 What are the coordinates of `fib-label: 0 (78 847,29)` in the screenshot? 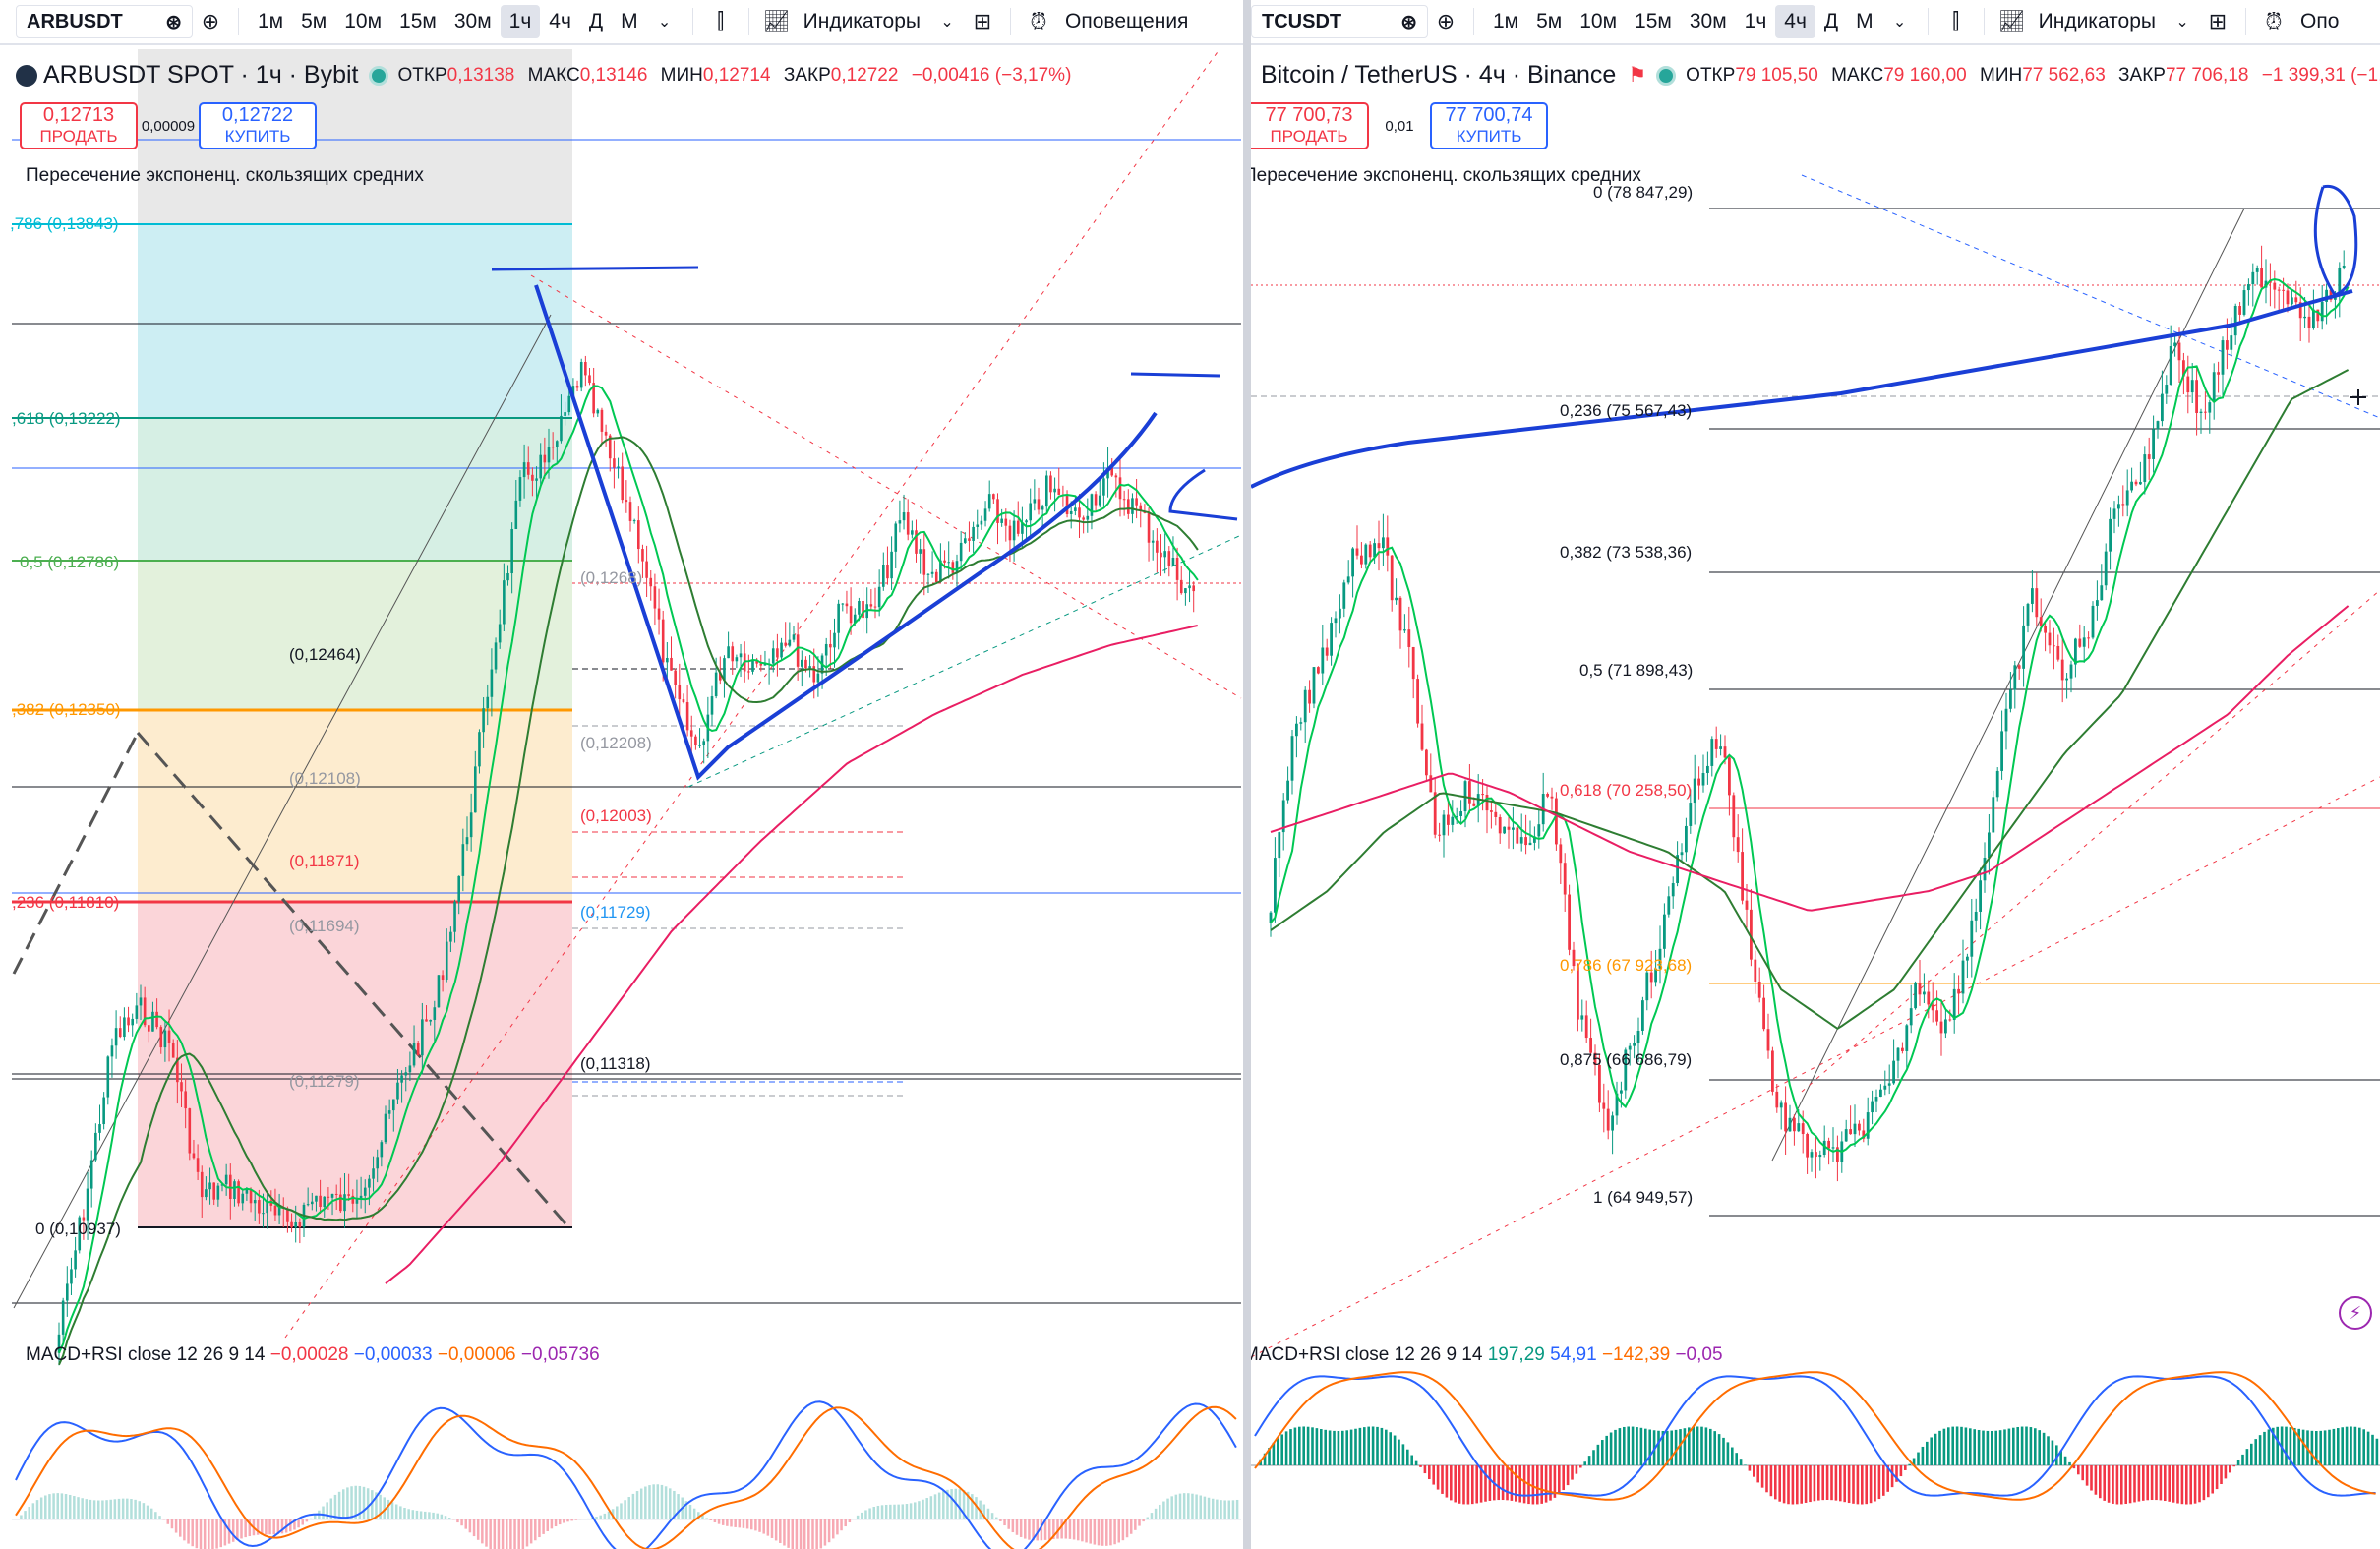 It's located at (1643, 192).